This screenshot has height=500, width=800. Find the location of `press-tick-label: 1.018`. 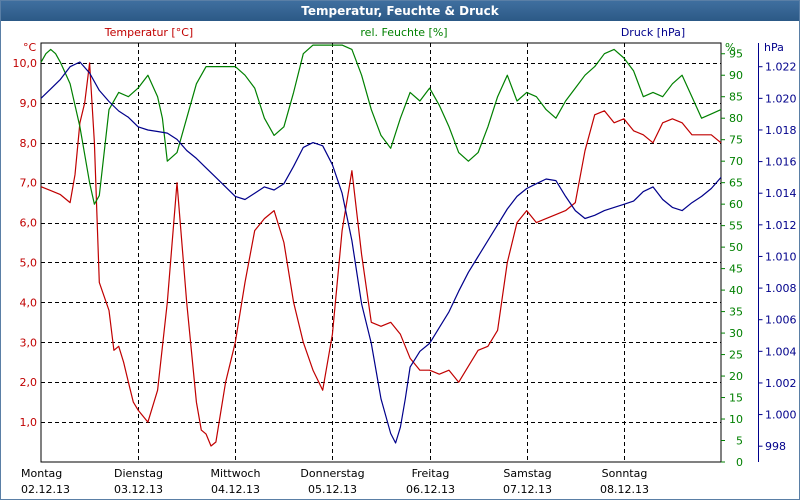

press-tick-label: 1.018 is located at coordinates (781, 130).